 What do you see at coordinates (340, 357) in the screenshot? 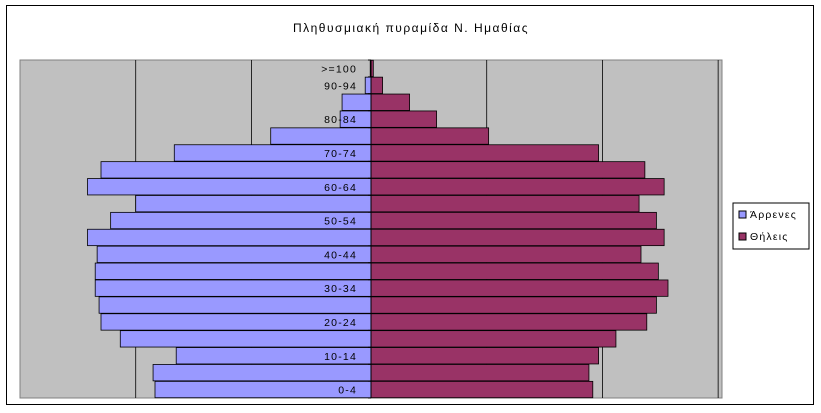
I see `tick-label-10-14: 10-14` at bounding box center [340, 357].